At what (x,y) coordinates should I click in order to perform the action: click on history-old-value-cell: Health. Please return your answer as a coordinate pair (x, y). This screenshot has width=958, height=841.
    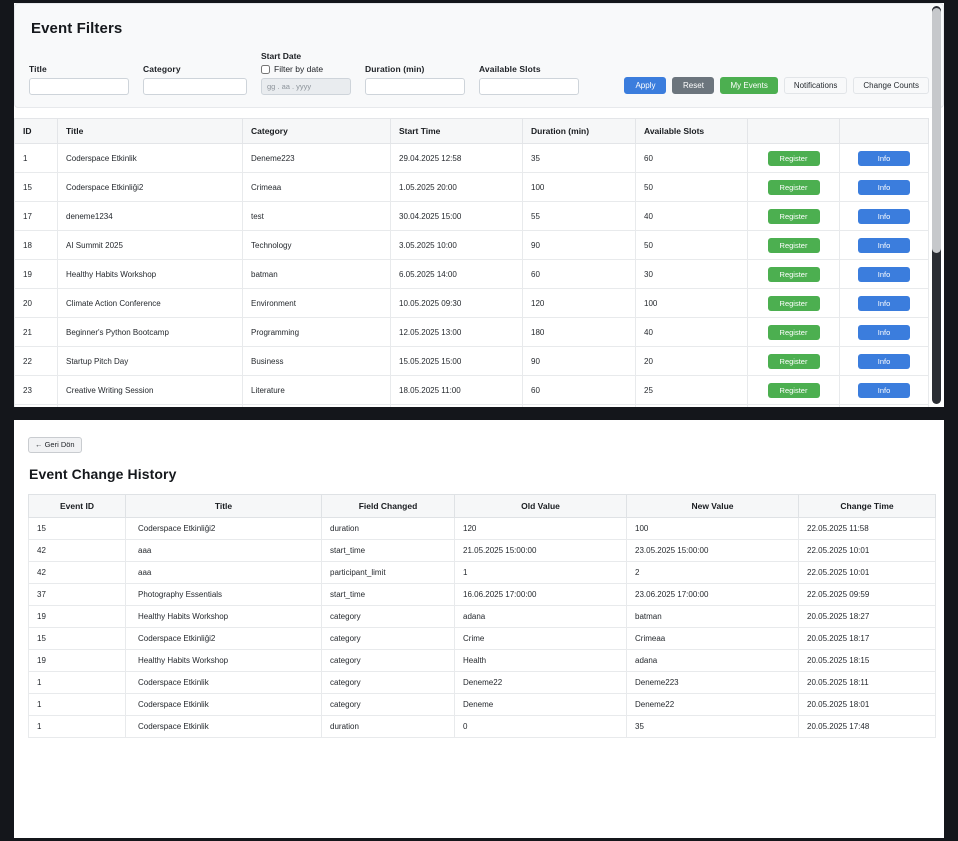
    Looking at the image, I should click on (540, 660).